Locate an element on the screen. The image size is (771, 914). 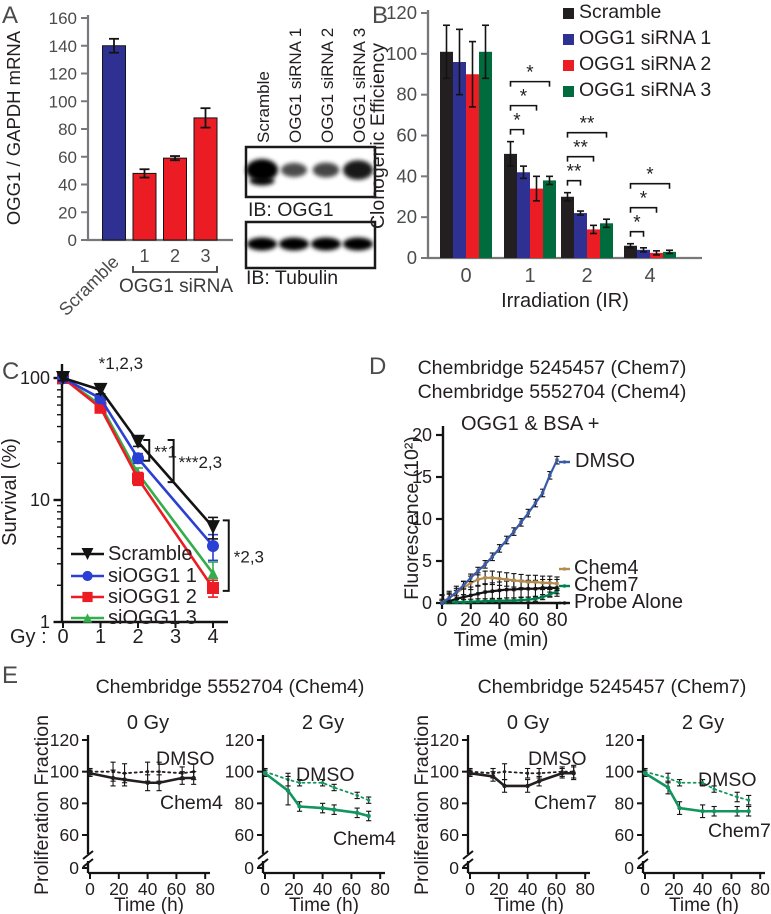
d-series-label: DMSO is located at coordinates (605, 461).